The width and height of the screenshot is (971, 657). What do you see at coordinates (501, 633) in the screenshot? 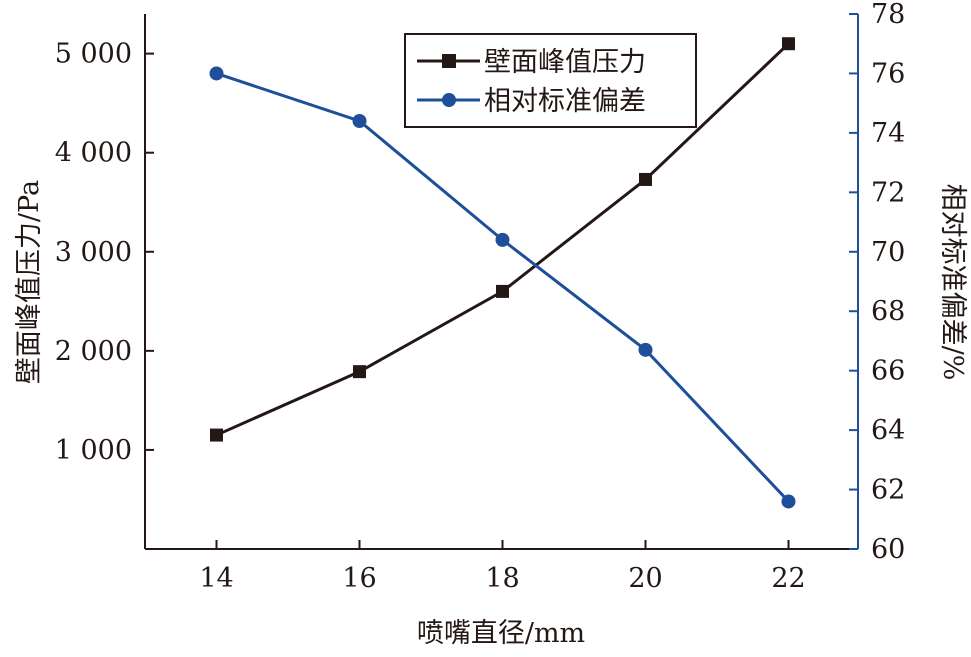
I see `x-axis-title: 喷嘴直径/mm` at bounding box center [501, 633].